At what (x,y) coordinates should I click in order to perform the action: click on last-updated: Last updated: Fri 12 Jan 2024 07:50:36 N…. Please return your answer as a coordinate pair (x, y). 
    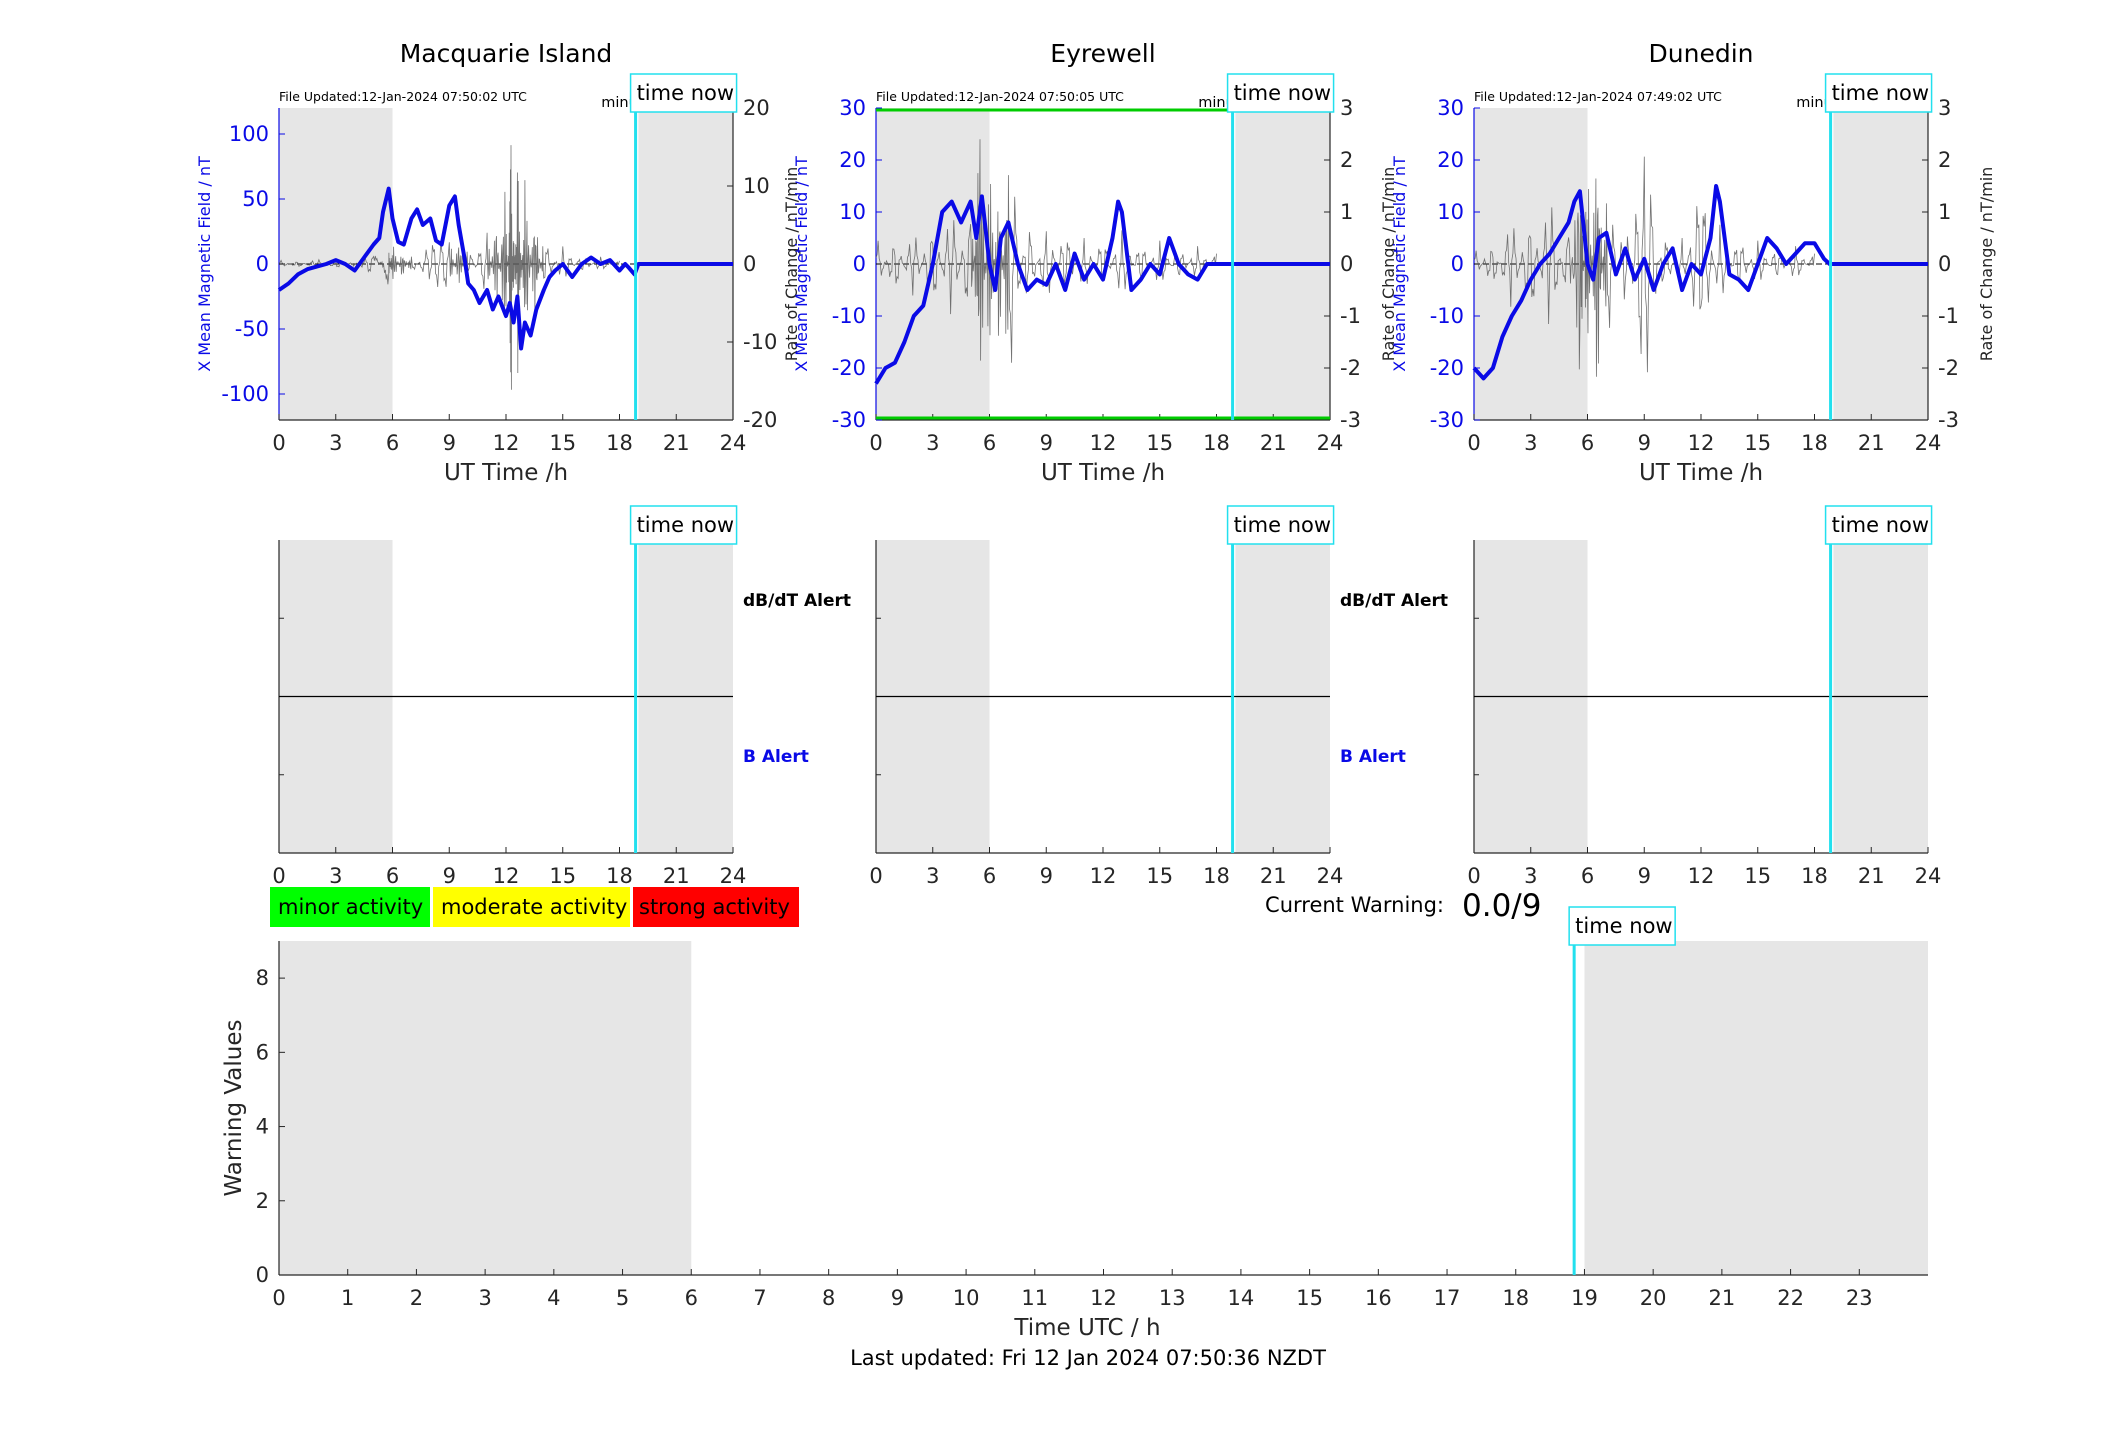
    Looking at the image, I should click on (1088, 1358).